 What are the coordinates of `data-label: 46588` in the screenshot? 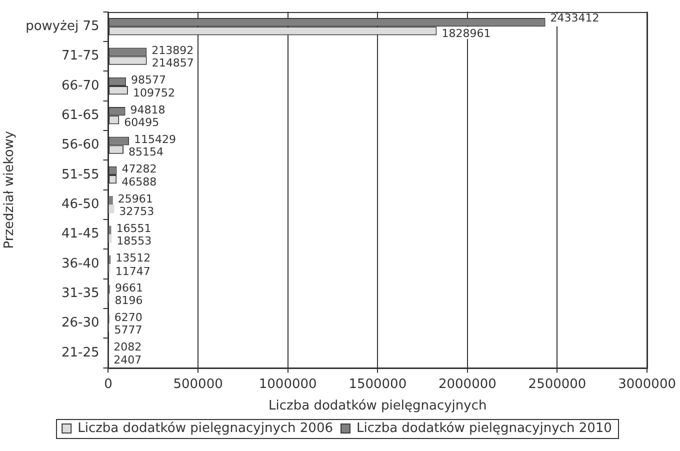 It's located at (139, 181).